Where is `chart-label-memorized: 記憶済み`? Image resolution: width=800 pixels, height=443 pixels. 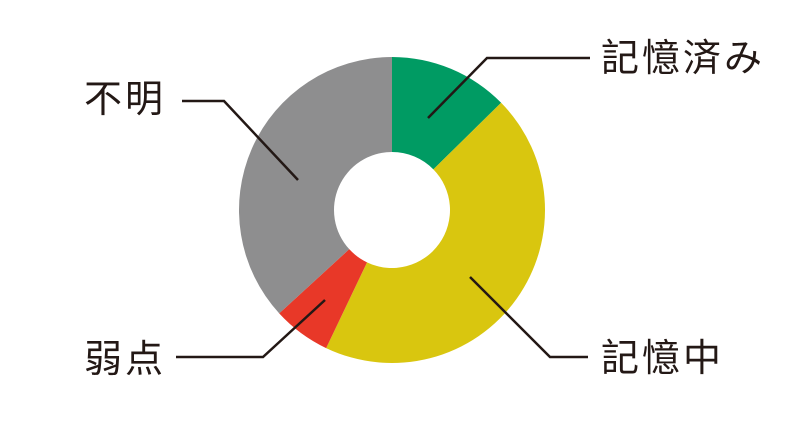 chart-label-memorized: 記憶済み is located at coordinates (683, 59).